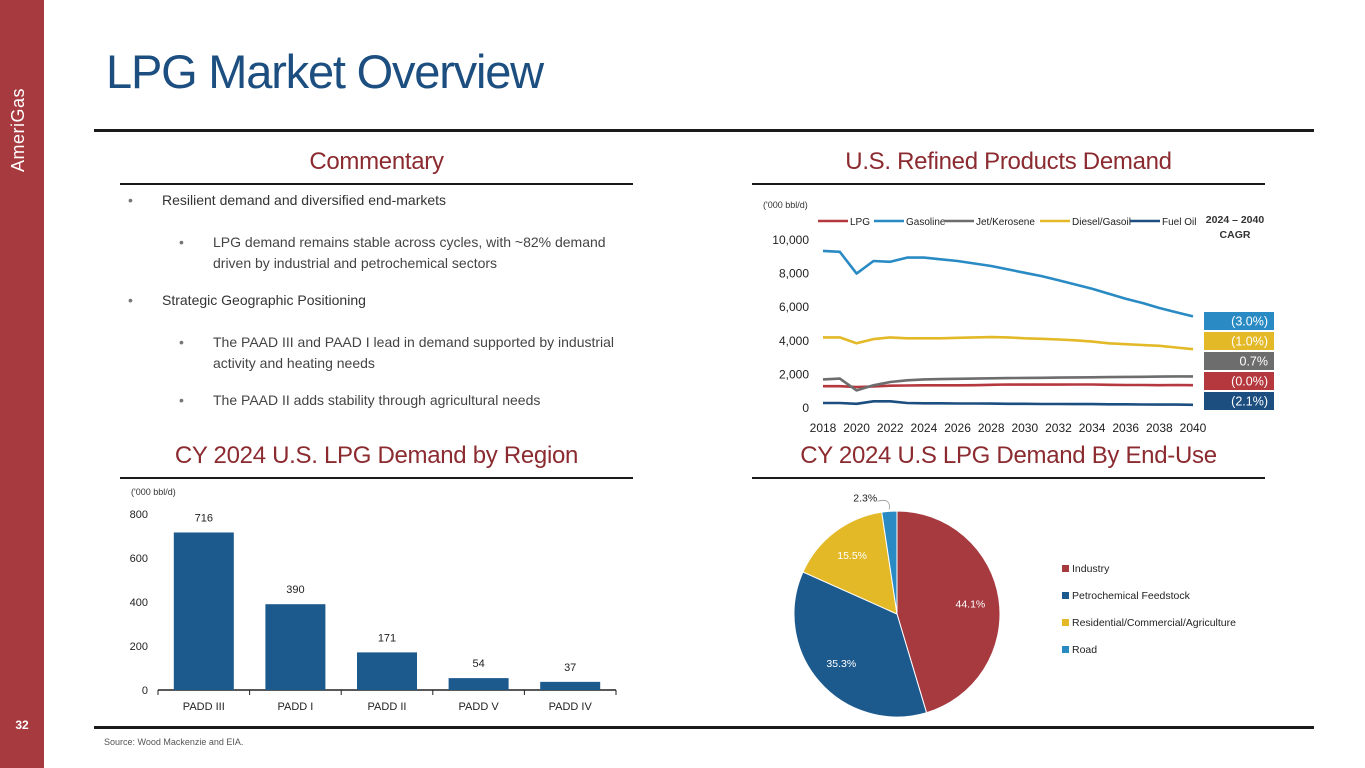  I want to click on series-line-gasoline, so click(1008, 283).